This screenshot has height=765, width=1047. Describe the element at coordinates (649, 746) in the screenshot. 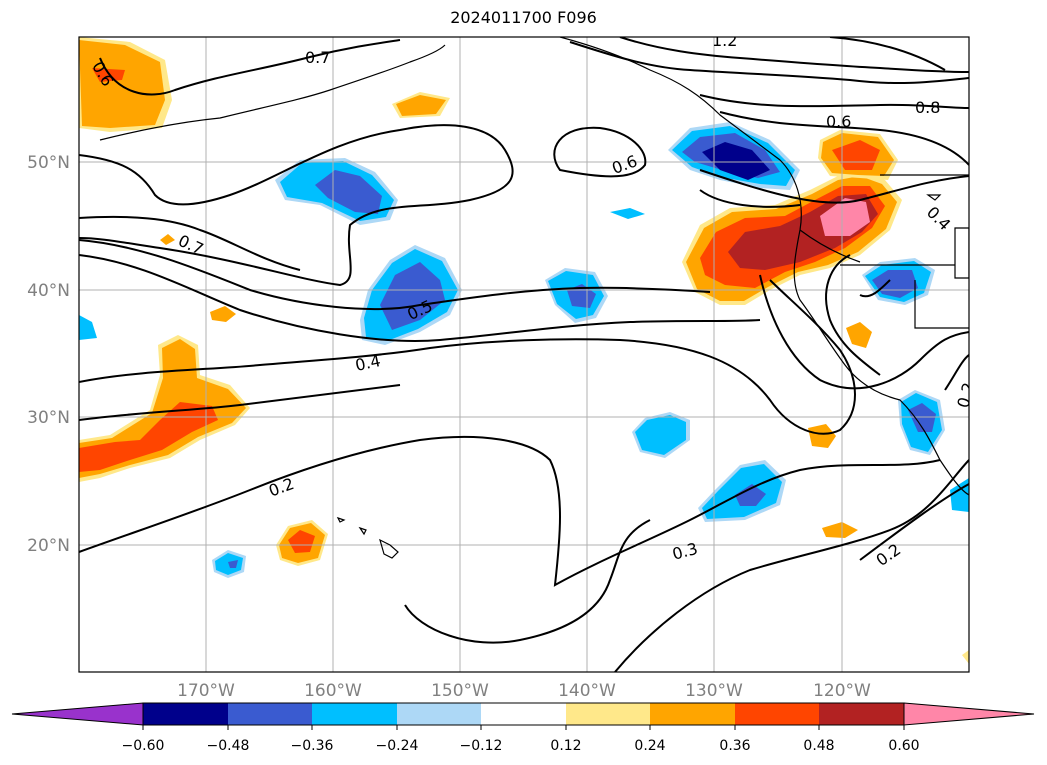

I see `colorbar-tick-label: 0.24` at that location.